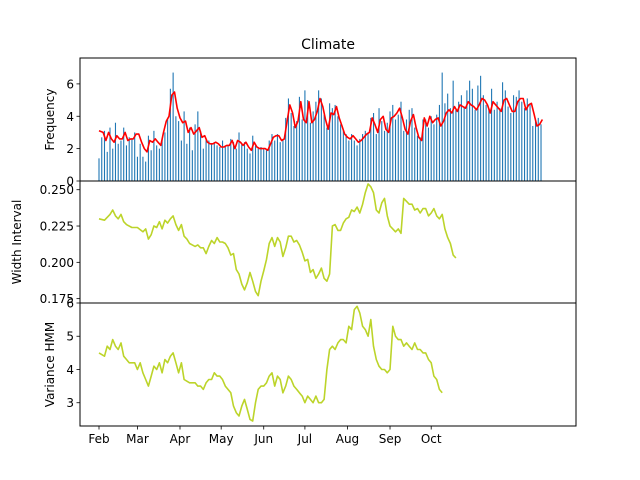 The height and width of the screenshot is (480, 640). Describe the element at coordinates (137, 439) in the screenshot. I see `x-tick-label: Mar` at that location.